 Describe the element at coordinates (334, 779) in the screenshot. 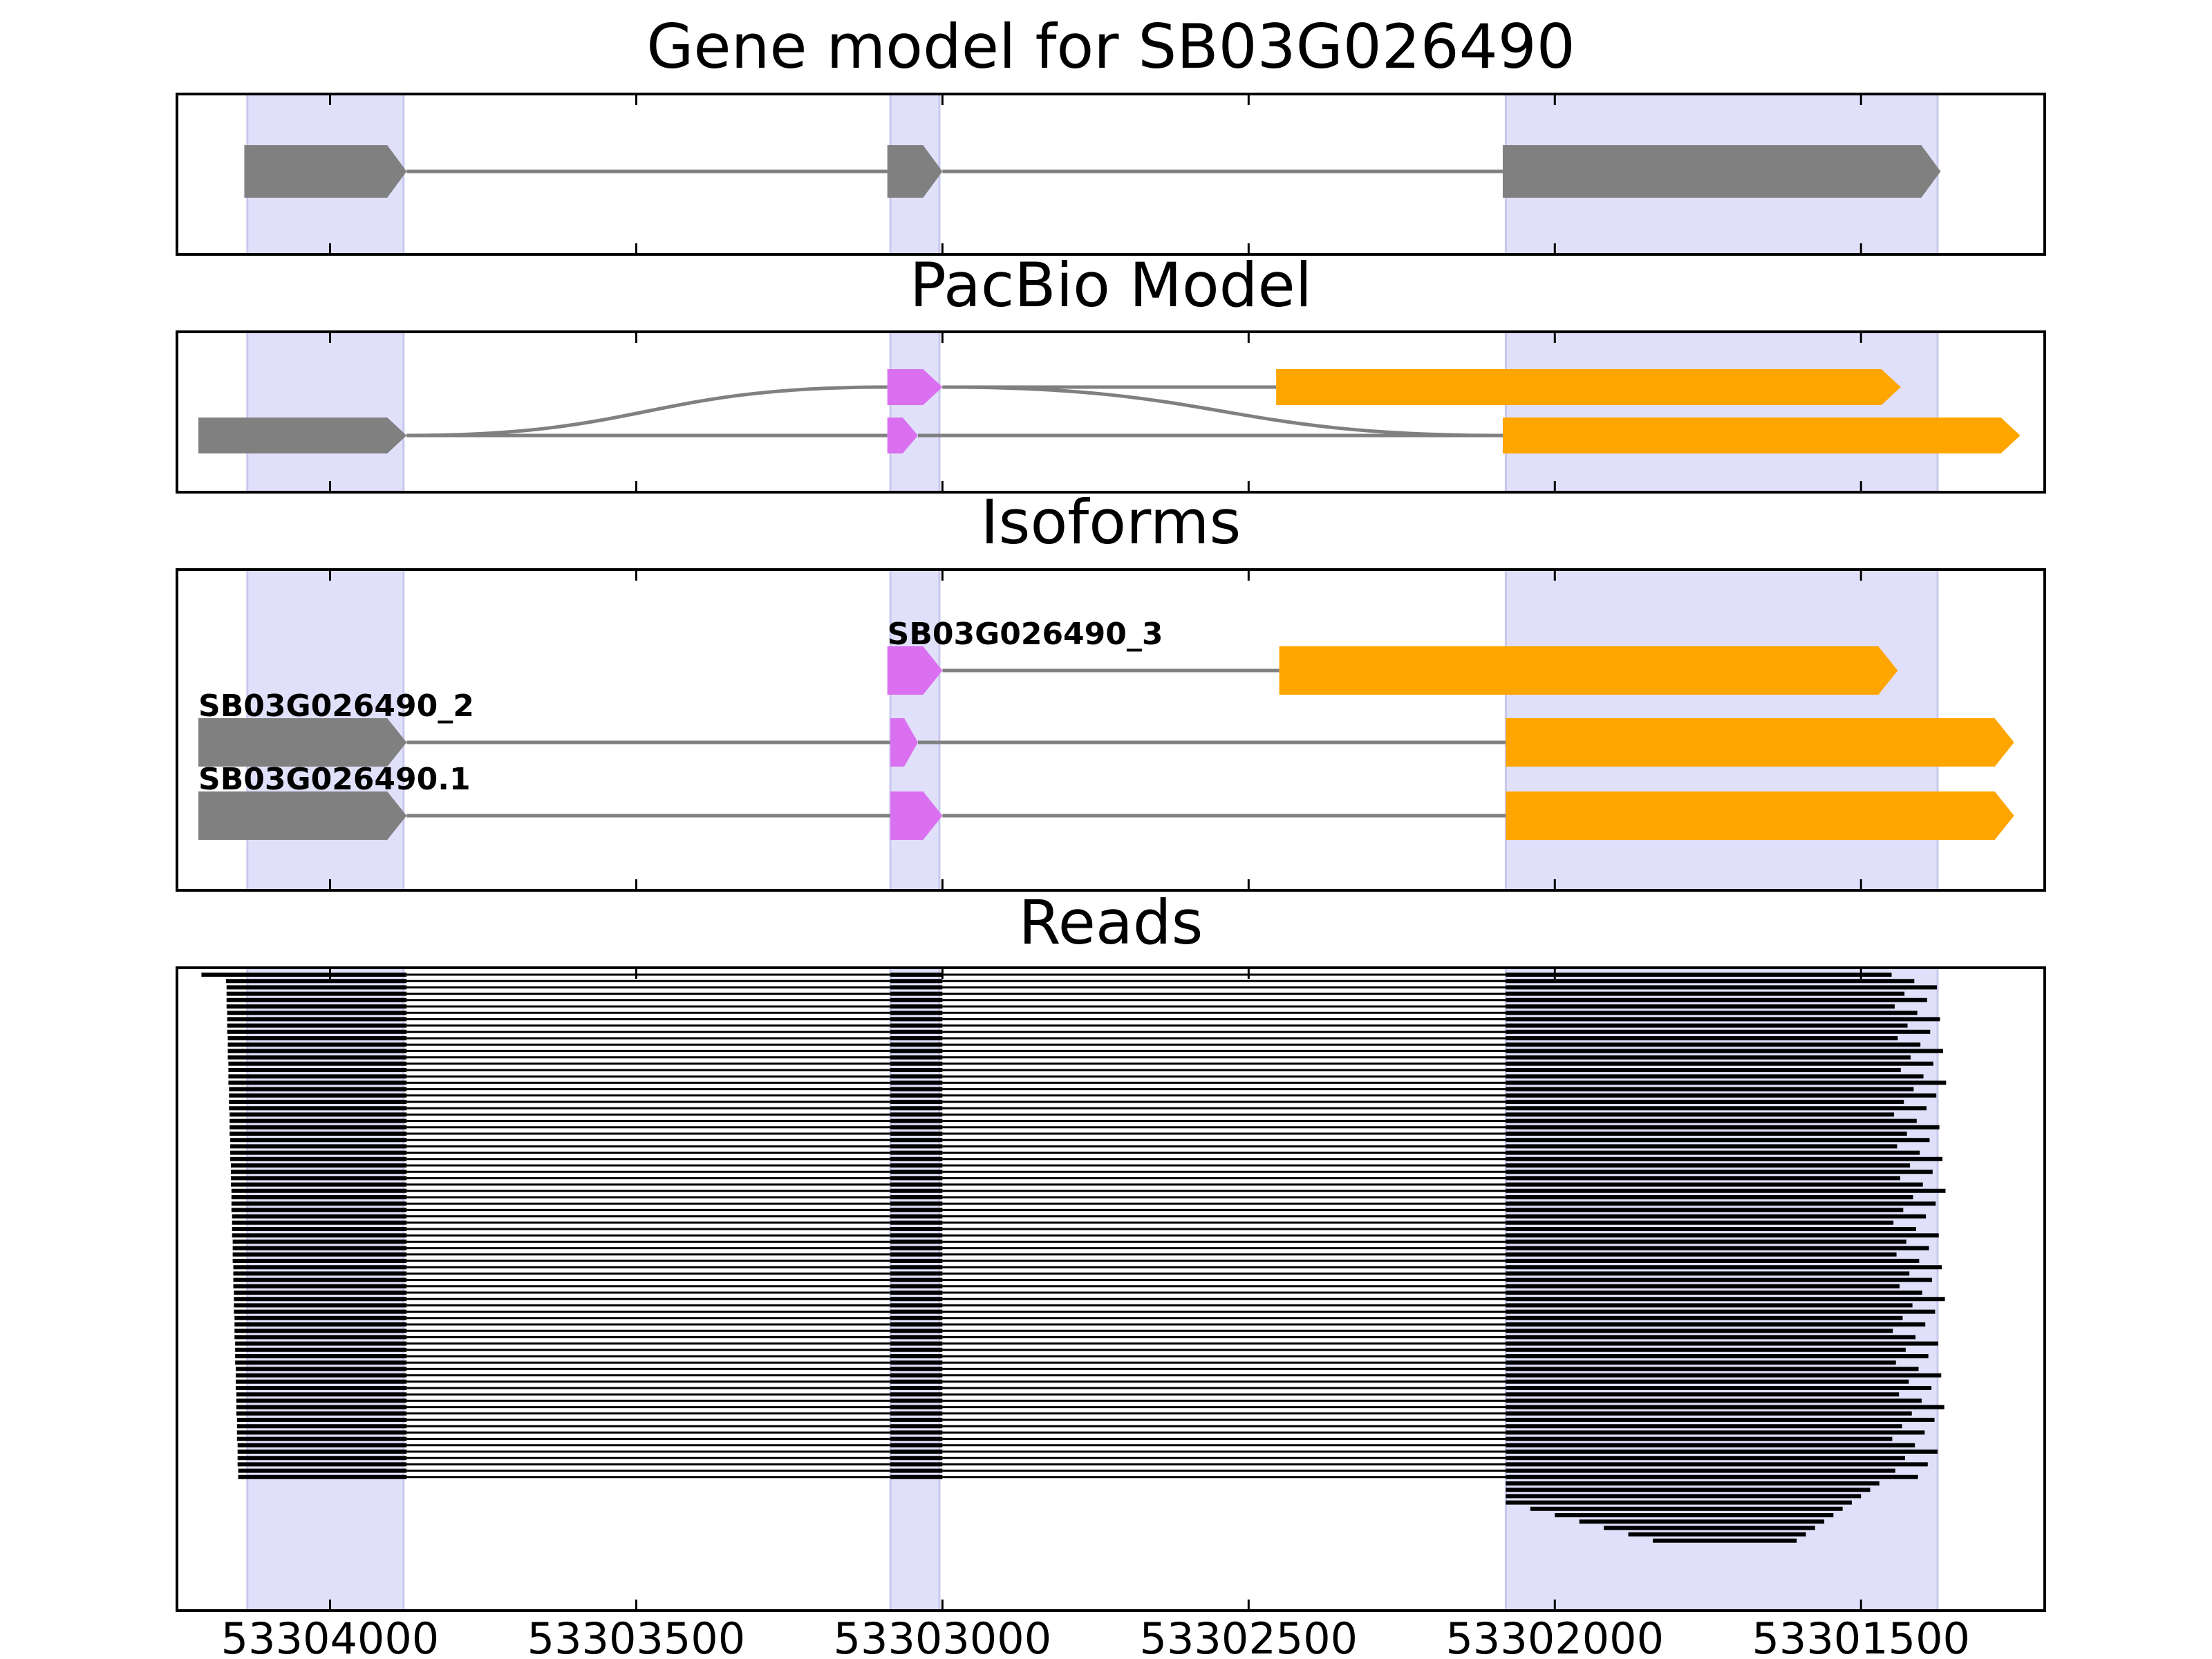

I see `isoform-label: SB03G026490.1` at that location.